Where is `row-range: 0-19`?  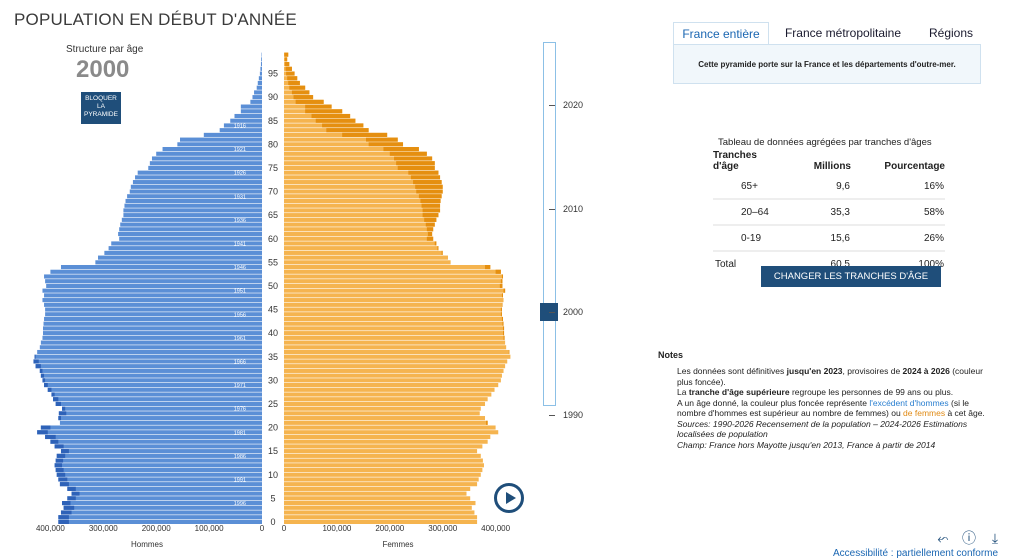 row-range: 0-19 is located at coordinates (745, 238).